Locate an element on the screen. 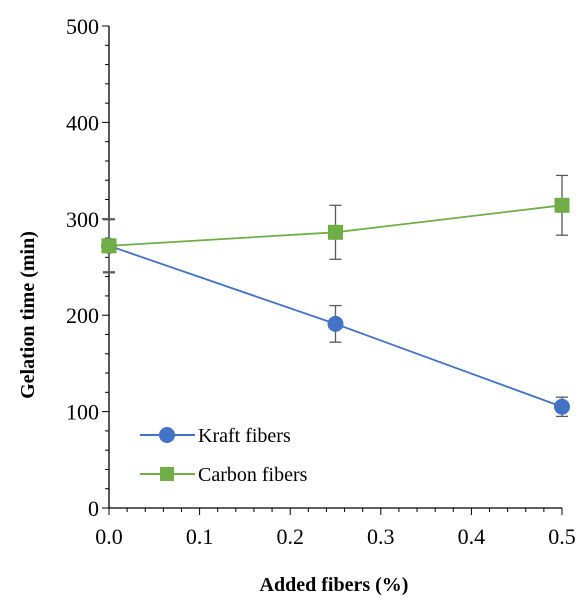 The image size is (582, 599). y-tick-label: 400 is located at coordinates (82, 122).